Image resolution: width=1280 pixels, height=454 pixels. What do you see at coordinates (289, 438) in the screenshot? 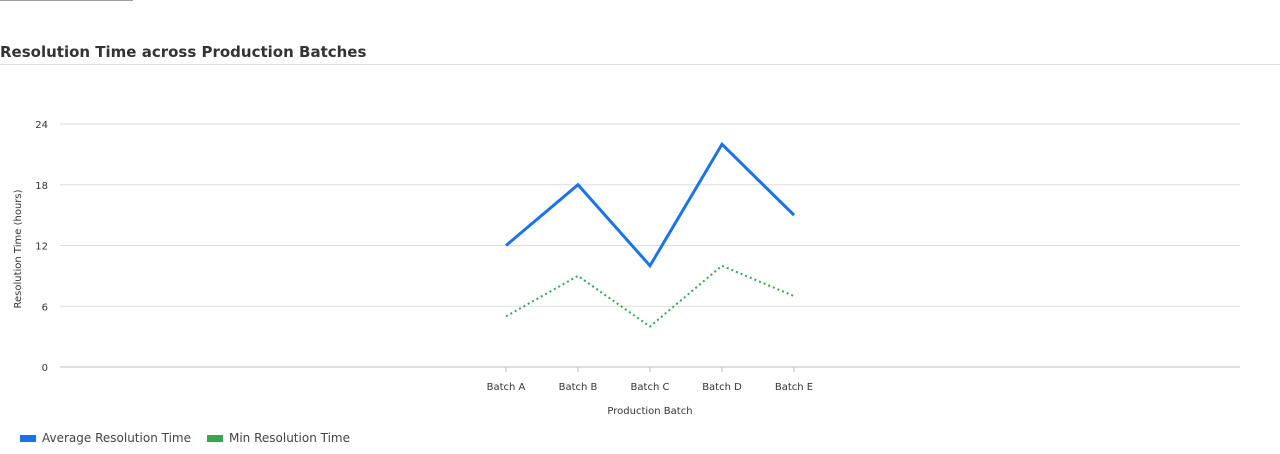
I see `legend-label-min: Min Resolution Time` at bounding box center [289, 438].